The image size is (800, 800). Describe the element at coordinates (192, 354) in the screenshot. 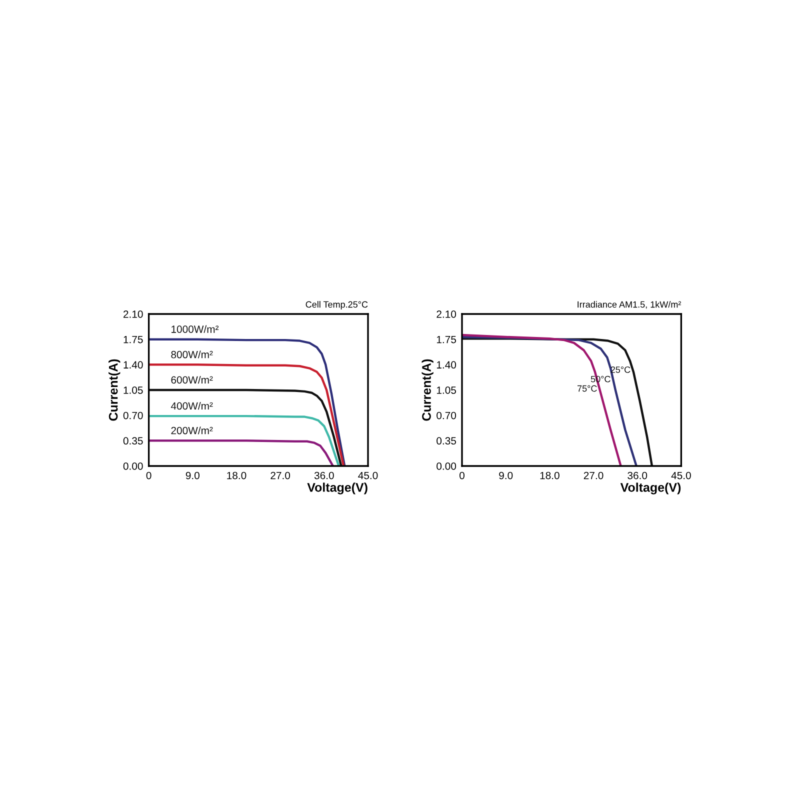

I see `series-label: 800W/m²` at that location.